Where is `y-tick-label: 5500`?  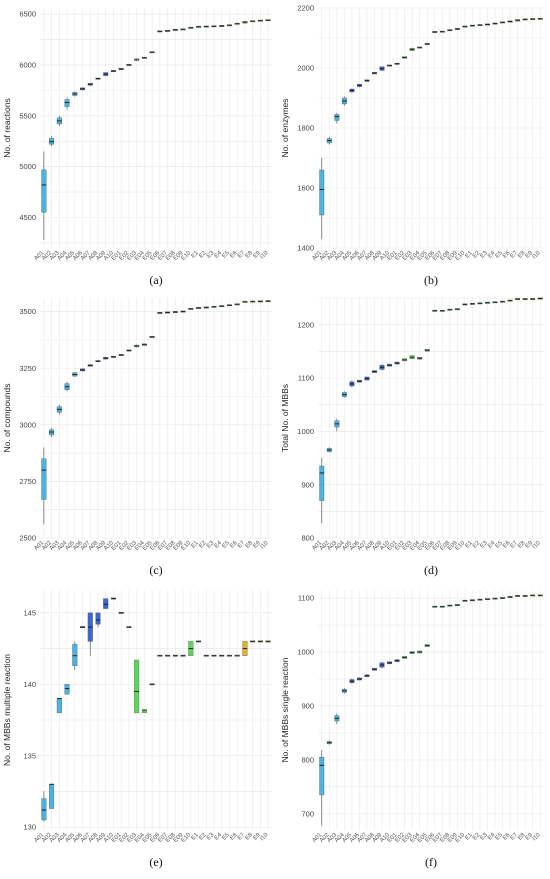
y-tick-label: 5500 is located at coordinates (27, 115).